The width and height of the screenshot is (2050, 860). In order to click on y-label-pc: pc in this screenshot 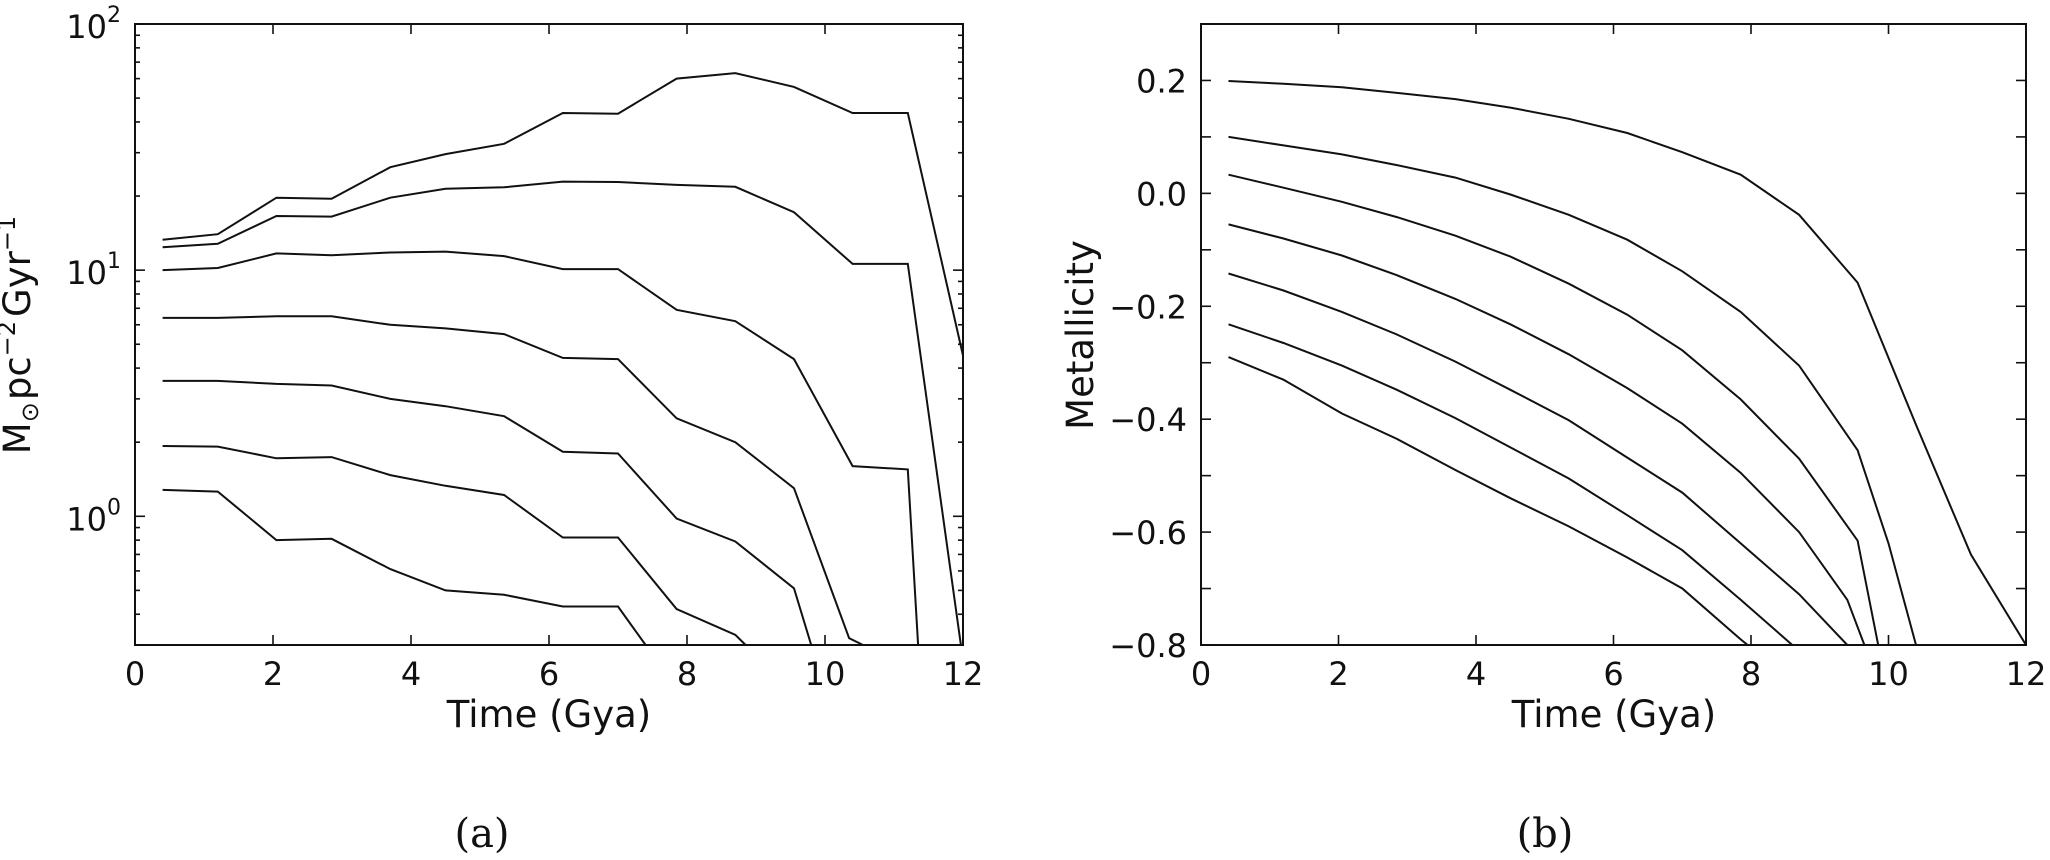, I will do `click(19, 378)`.